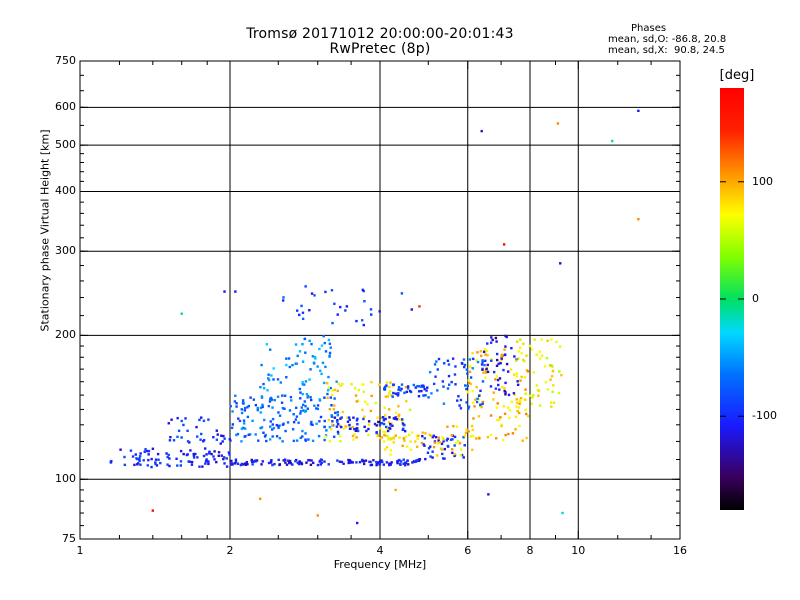 The height and width of the screenshot is (600, 800). Describe the element at coordinates (65, 107) in the screenshot. I see `y-tick-label: 600` at that location.